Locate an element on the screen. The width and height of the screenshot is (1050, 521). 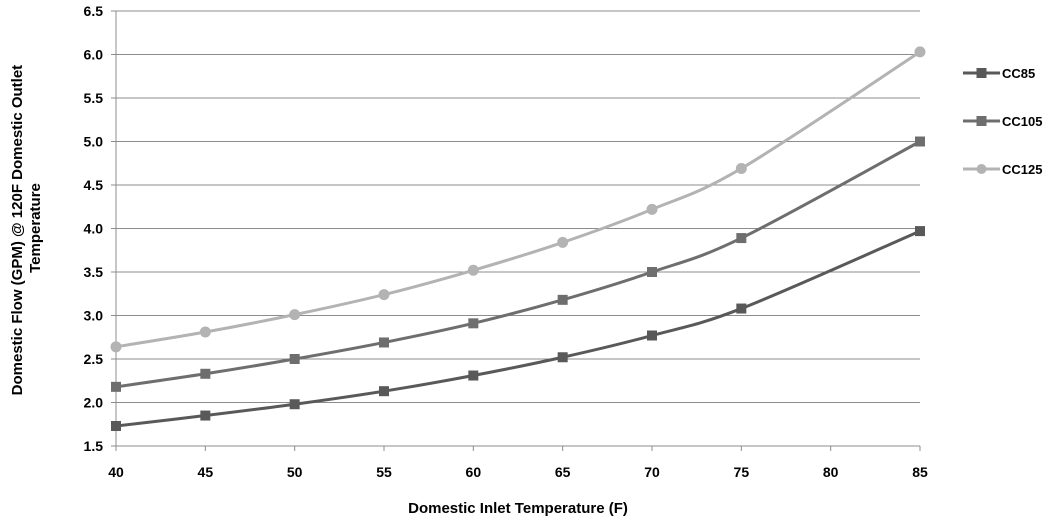
legend-marker-CC125 is located at coordinates (981, 169).